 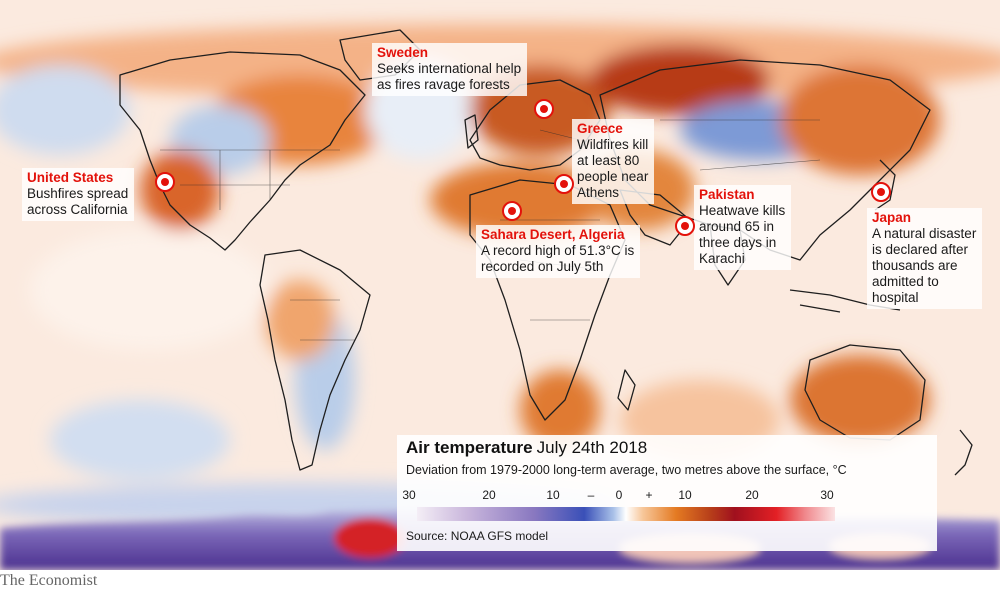 What do you see at coordinates (737, 226) in the screenshot?
I see `callout-line: around 65 in` at bounding box center [737, 226].